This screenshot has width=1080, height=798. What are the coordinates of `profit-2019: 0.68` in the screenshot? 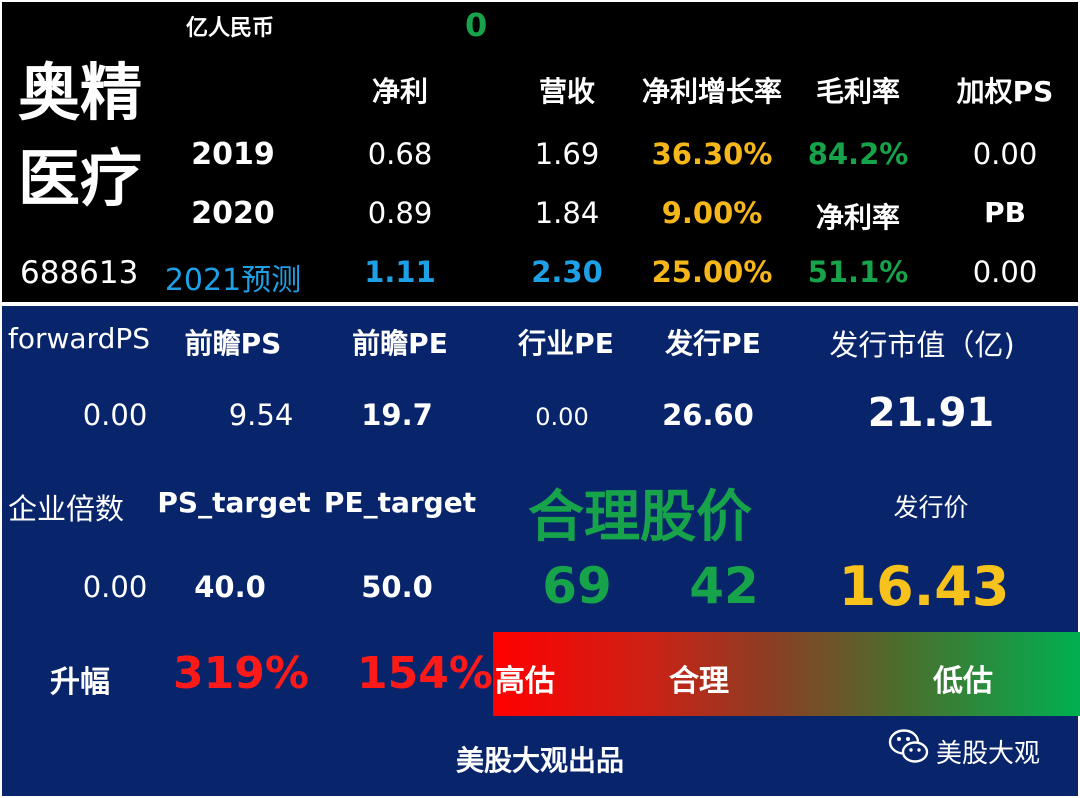 It's located at (400, 154).